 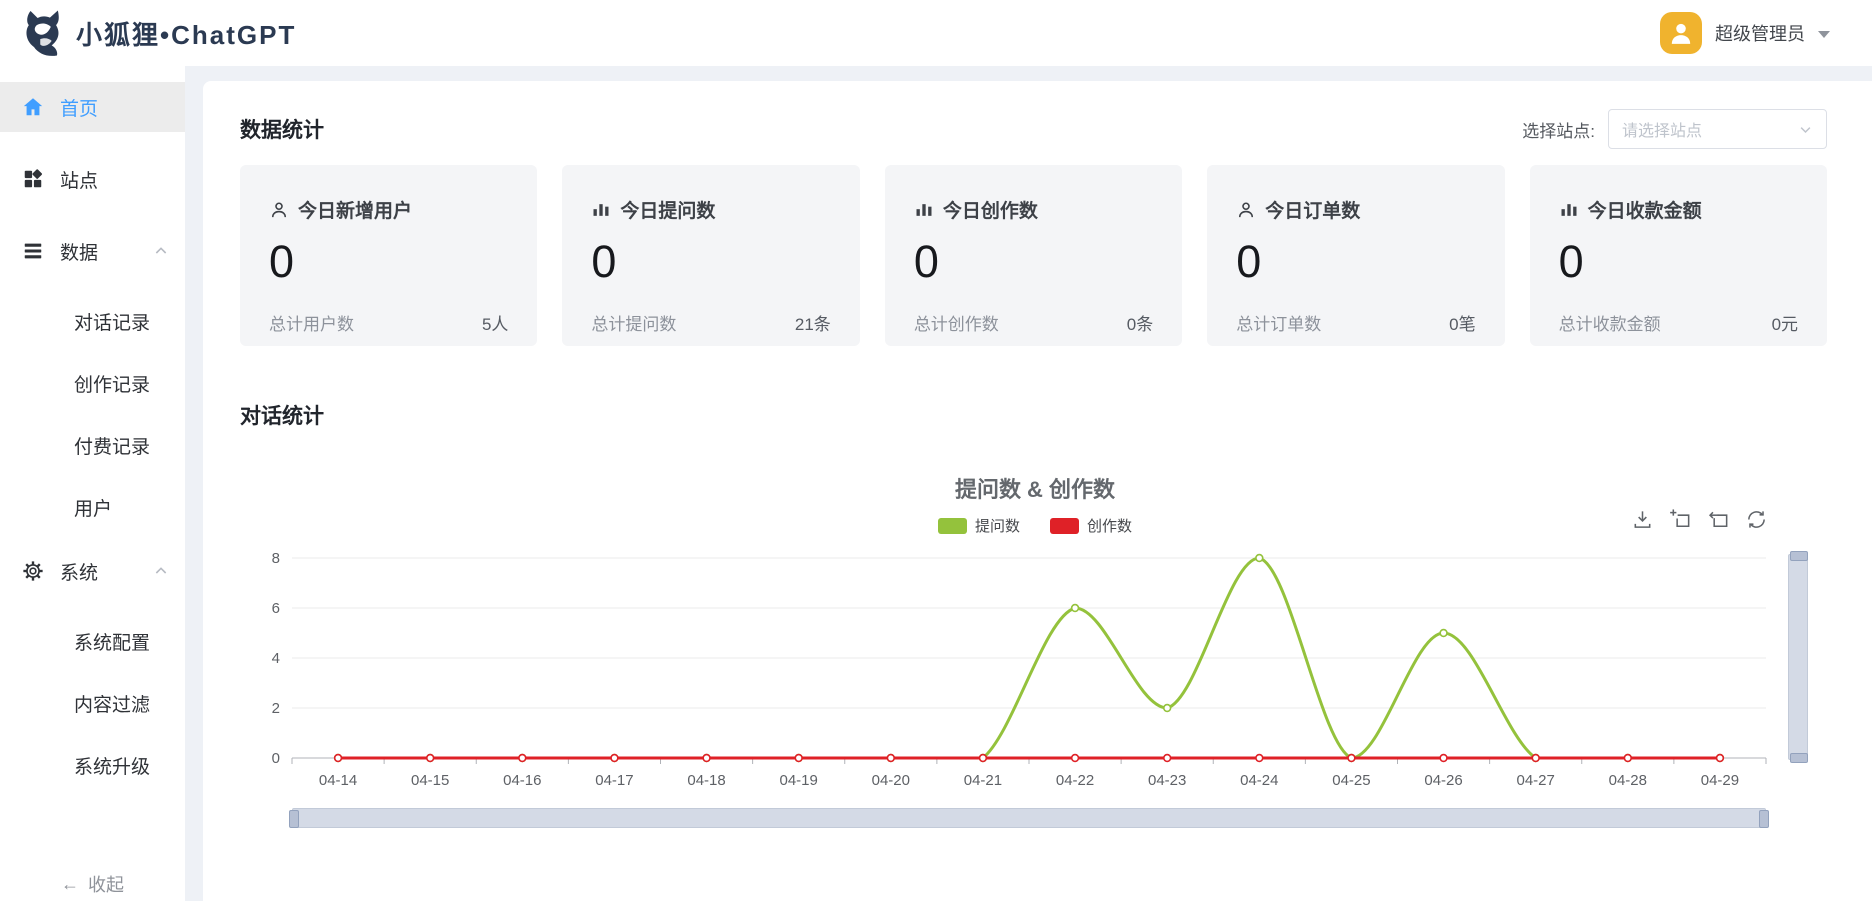 I want to click on svg-text: 4, so click(x=276, y=658).